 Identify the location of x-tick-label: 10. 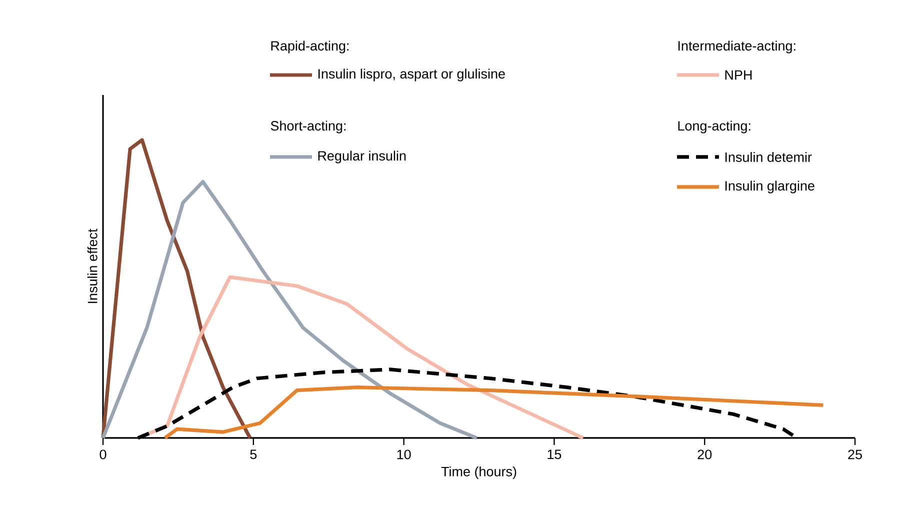
(404, 455).